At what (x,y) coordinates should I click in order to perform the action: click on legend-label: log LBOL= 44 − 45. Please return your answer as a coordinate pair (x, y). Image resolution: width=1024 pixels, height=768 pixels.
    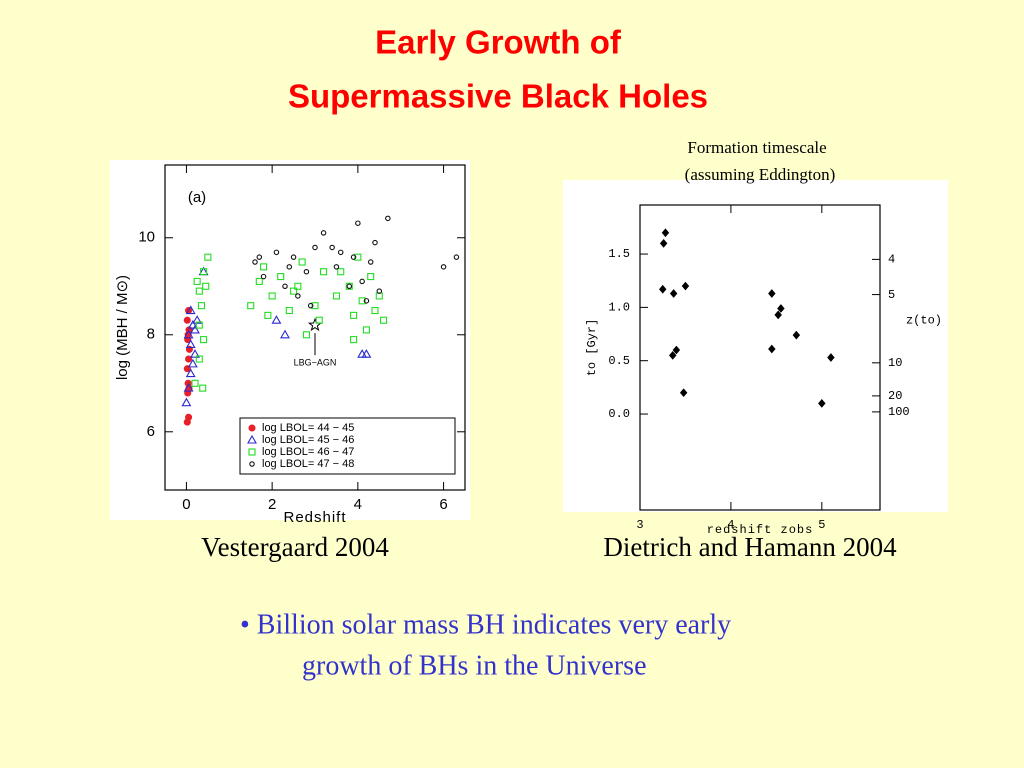
    Looking at the image, I should click on (308, 428).